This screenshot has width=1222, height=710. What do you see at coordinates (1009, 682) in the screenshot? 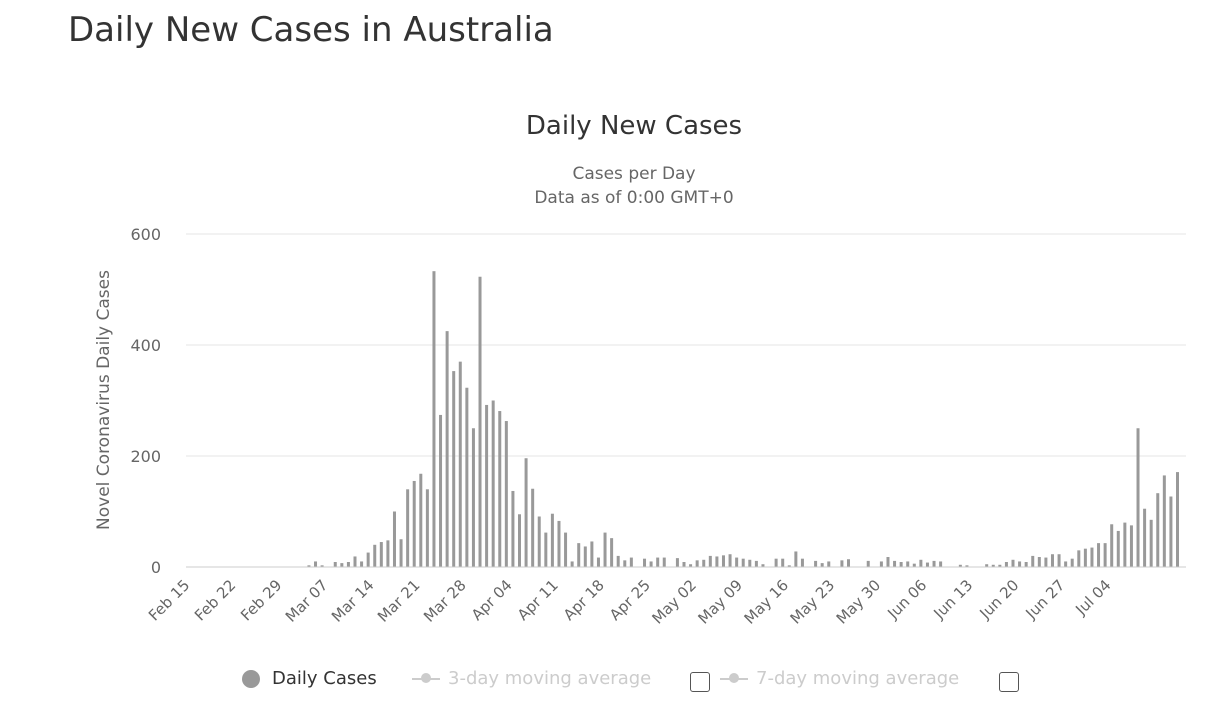
I see `checkbox-7-day-average` at bounding box center [1009, 682].